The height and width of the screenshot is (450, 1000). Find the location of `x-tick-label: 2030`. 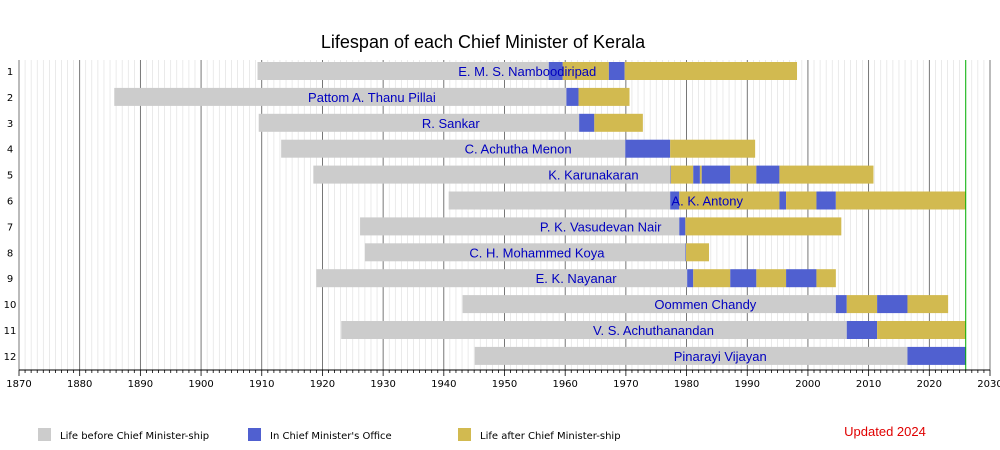

x-tick-label: 2030 is located at coordinates (988, 384).